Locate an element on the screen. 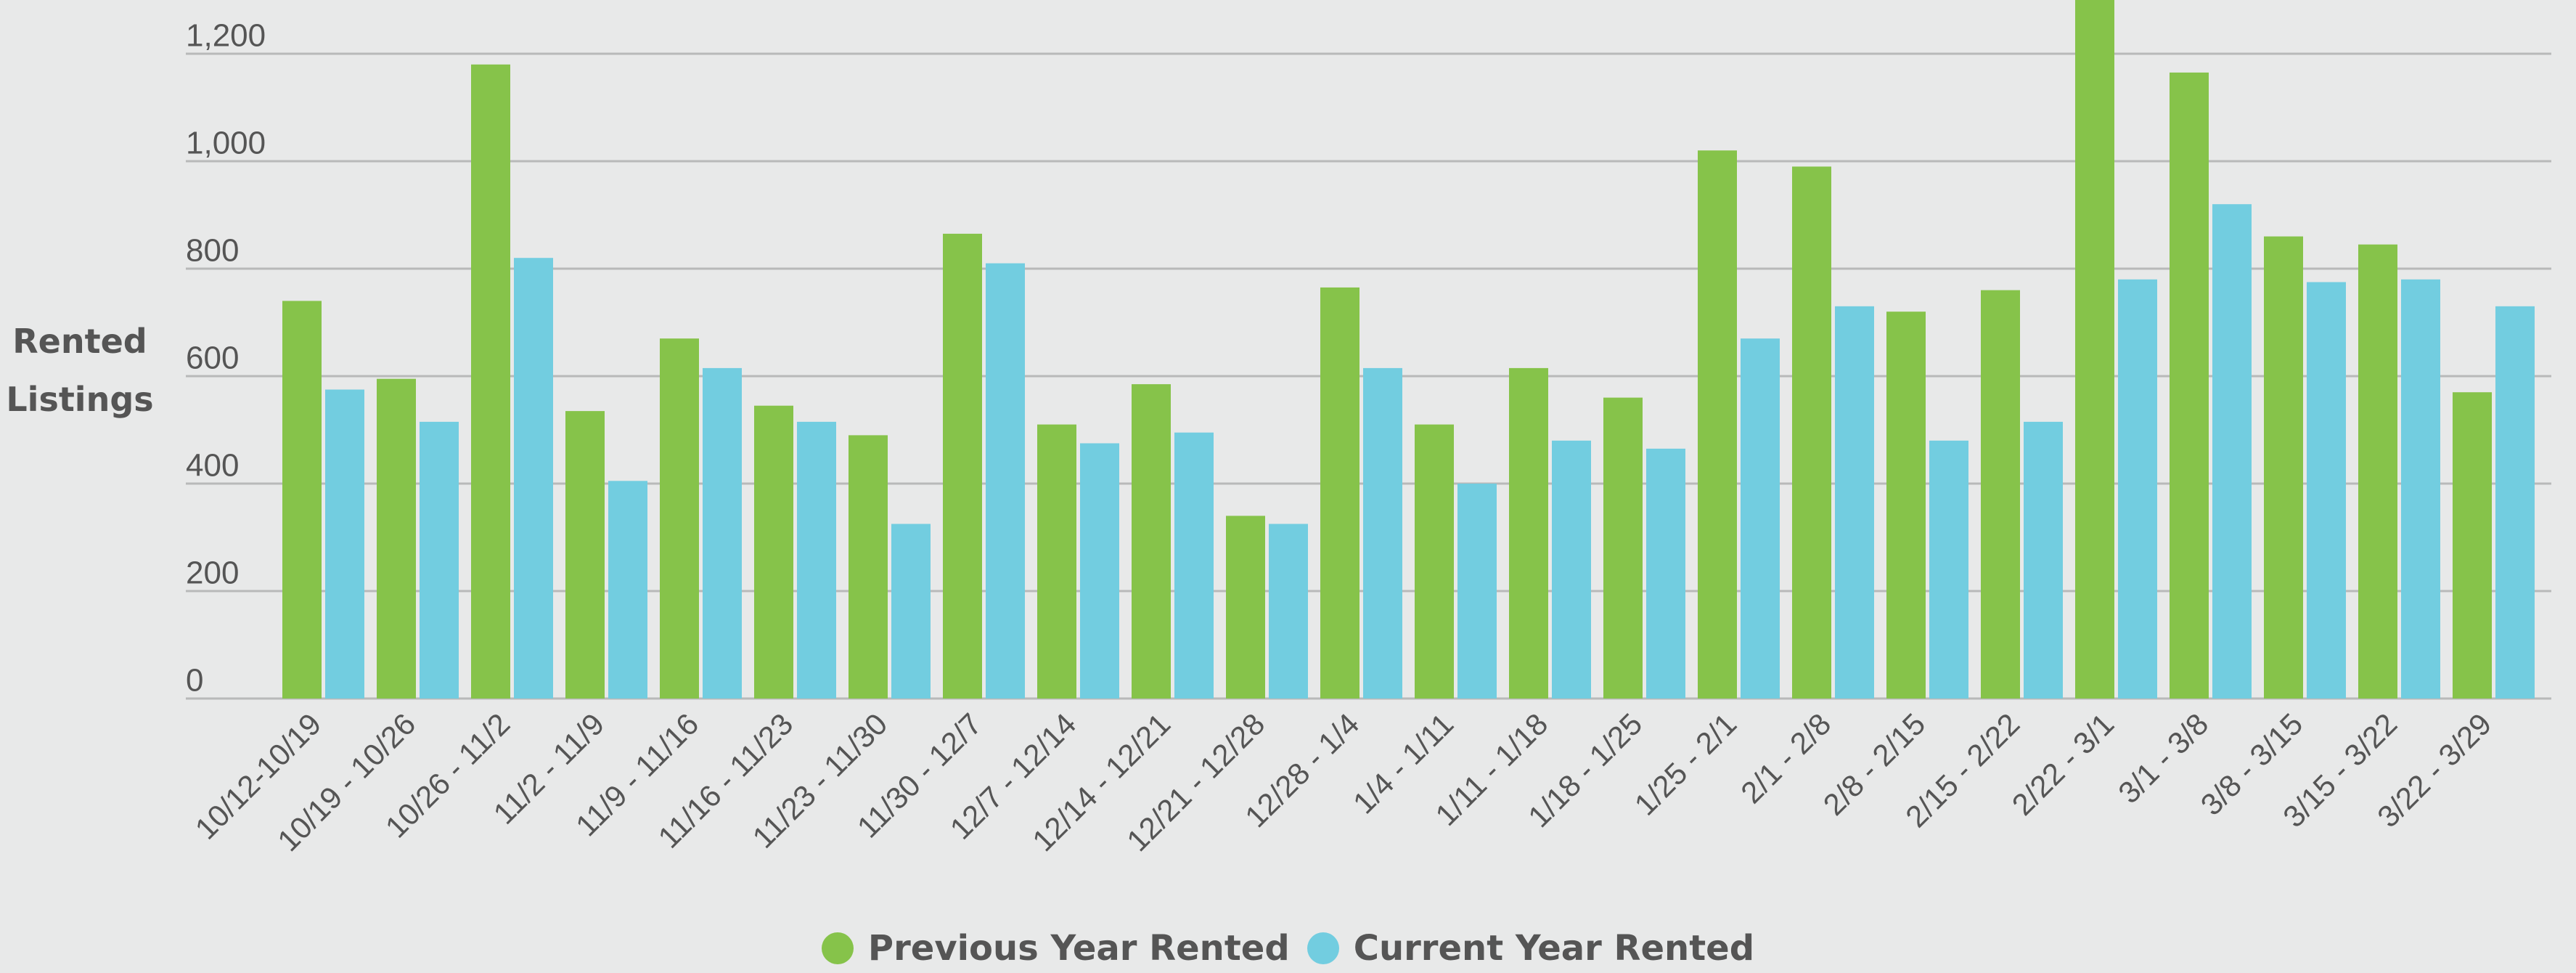 Image resolution: width=2576 pixels, height=973 pixels. legend-item: Previous Year Rented is located at coordinates (1056, 948).